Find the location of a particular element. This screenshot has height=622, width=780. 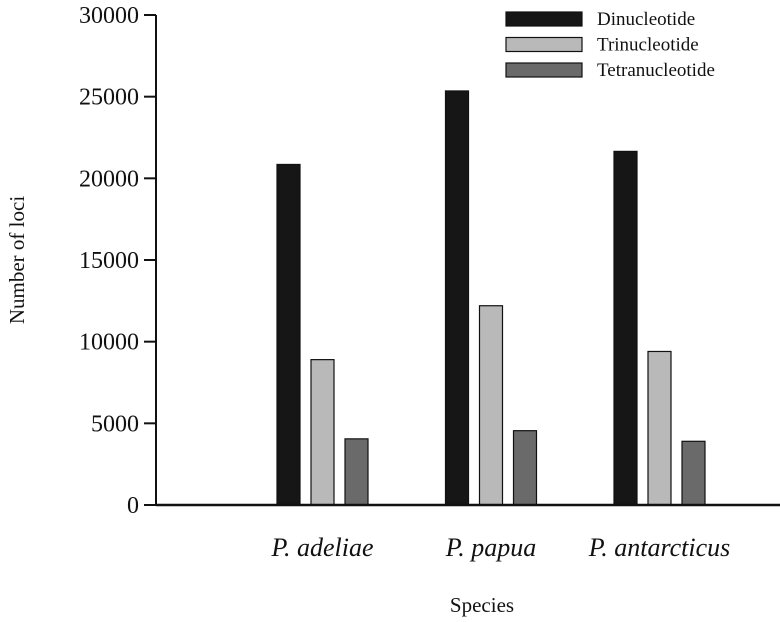

legend-swatch-trinucleotide is located at coordinates (544, 44).